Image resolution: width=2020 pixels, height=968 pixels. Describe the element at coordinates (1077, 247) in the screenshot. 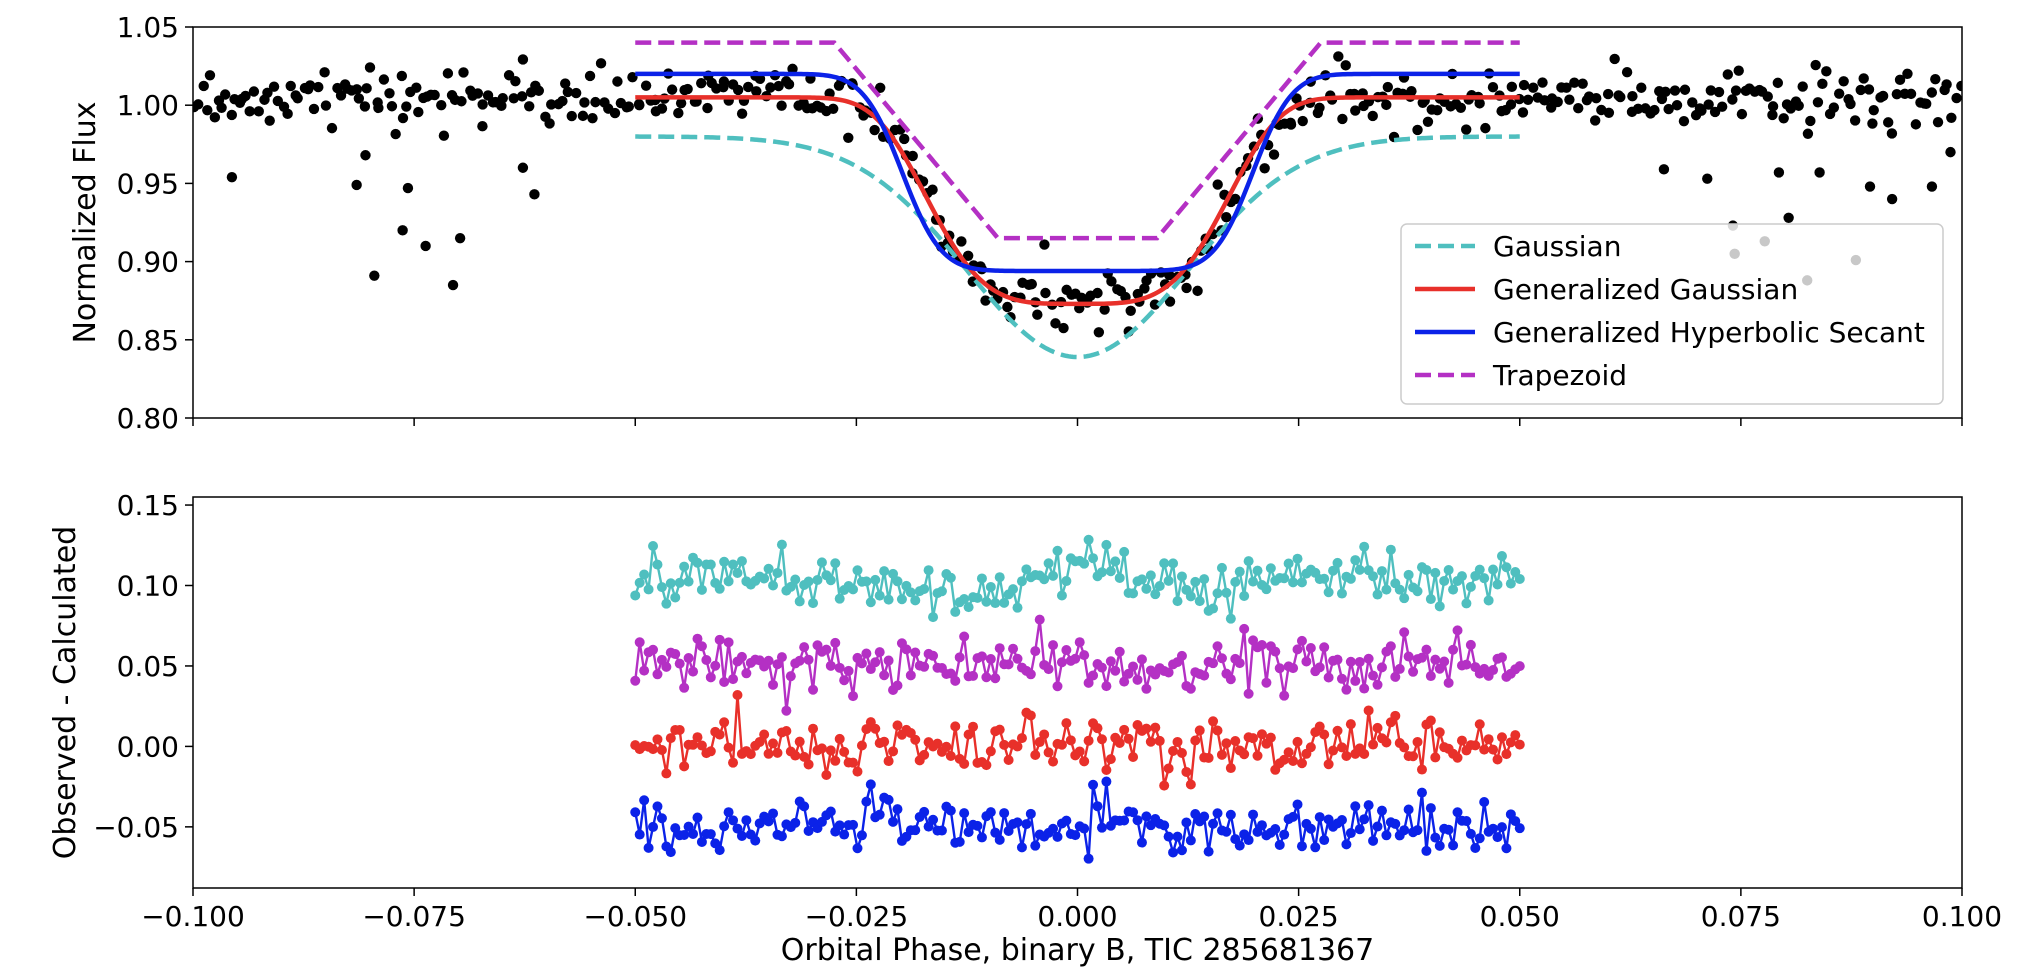

I see `model-curve-gaussian` at that location.